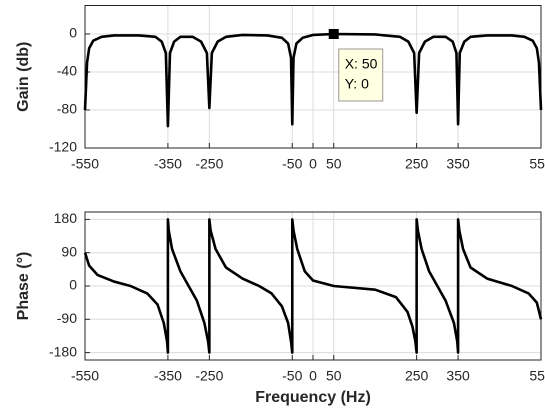 This screenshot has width=545, height=417. Describe the element at coordinates (357, 84) in the screenshot. I see `datatip-label: Y: 0` at that location.